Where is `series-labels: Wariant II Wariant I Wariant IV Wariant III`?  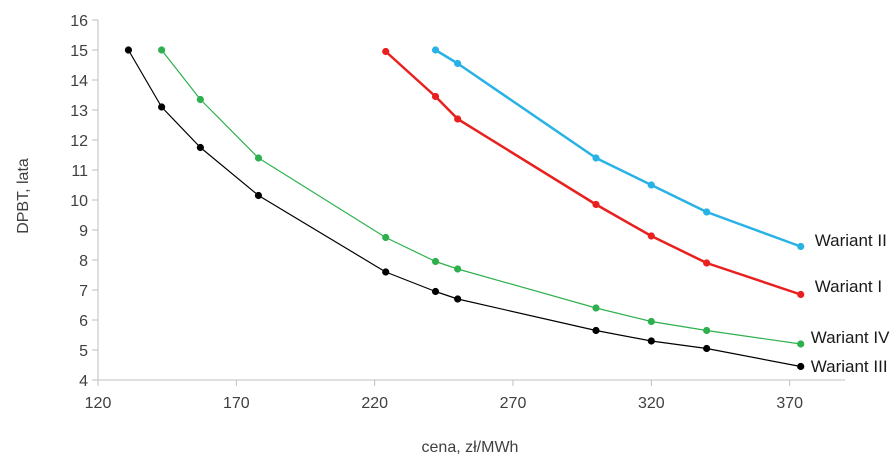
series-labels: Wariant II Wariant I Wariant IV Wariant III is located at coordinates (850, 303).